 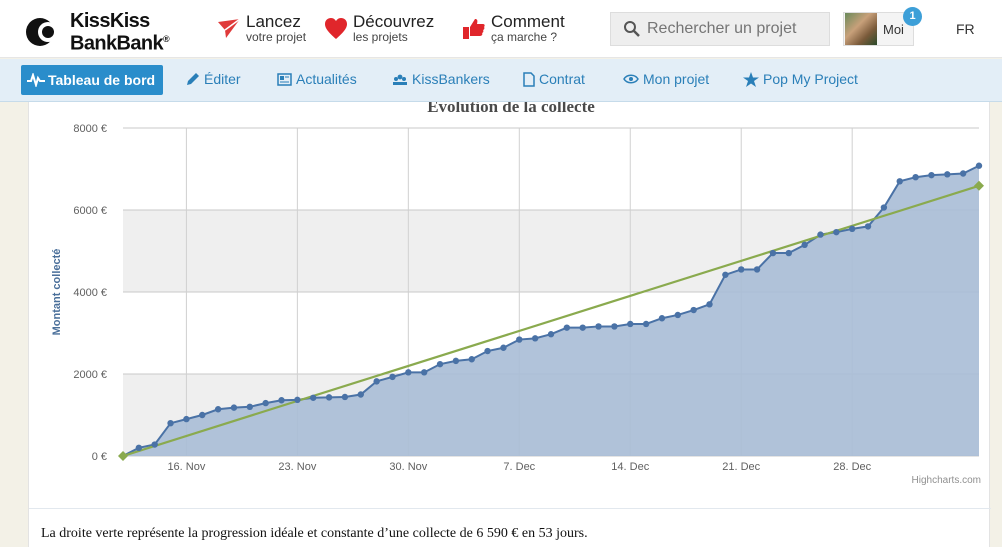 What do you see at coordinates (852, 467) in the screenshot?
I see `x-tick-label: 28. Dec` at bounding box center [852, 467].